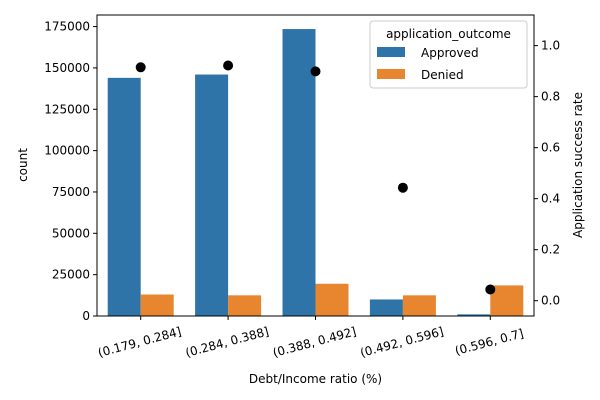 The height and width of the screenshot is (400, 600). What do you see at coordinates (442, 75) in the screenshot?
I see `legend-label-denied: Denied` at bounding box center [442, 75].